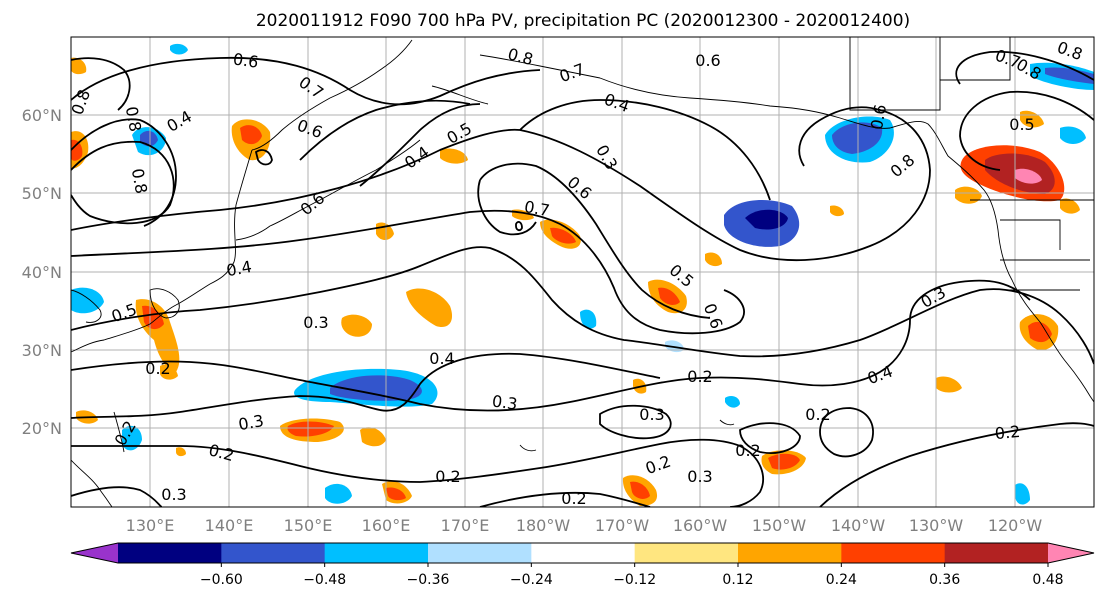  I want to click on colorbar-outline, so click(582, 553).